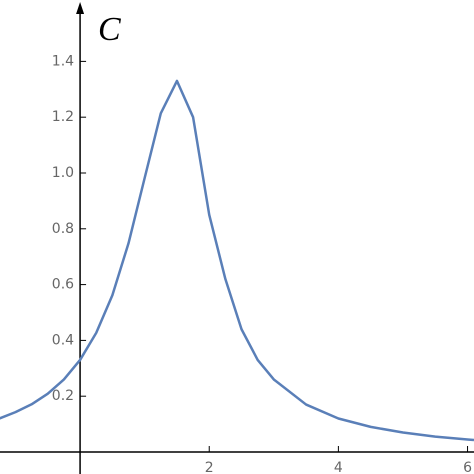 This screenshot has width=474, height=474. Describe the element at coordinates (63, 285) in the screenshot. I see `y-tick-label: 0.6` at that location.